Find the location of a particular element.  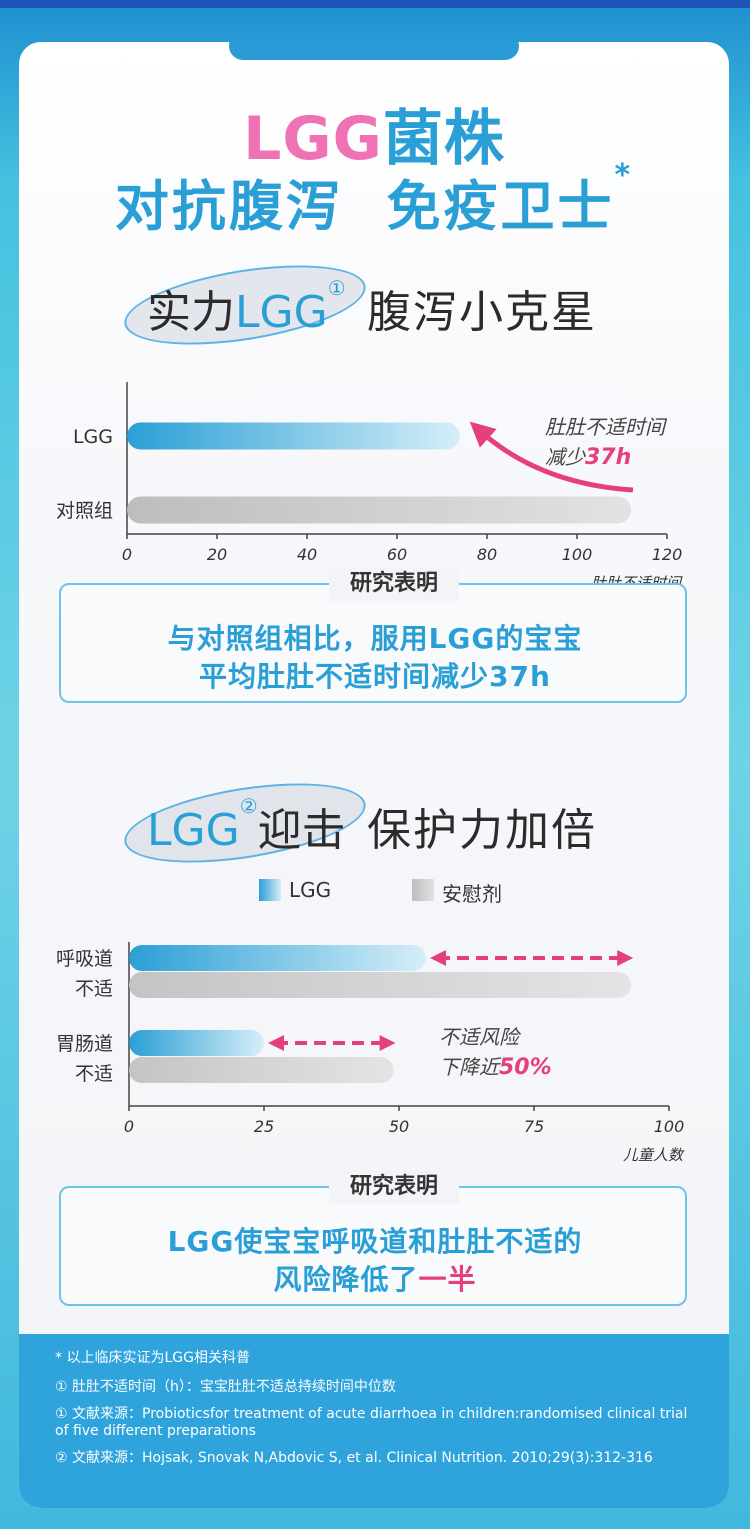

chart1-annotation-line1: 肚肚不适时间 is located at coordinates (606, 427).